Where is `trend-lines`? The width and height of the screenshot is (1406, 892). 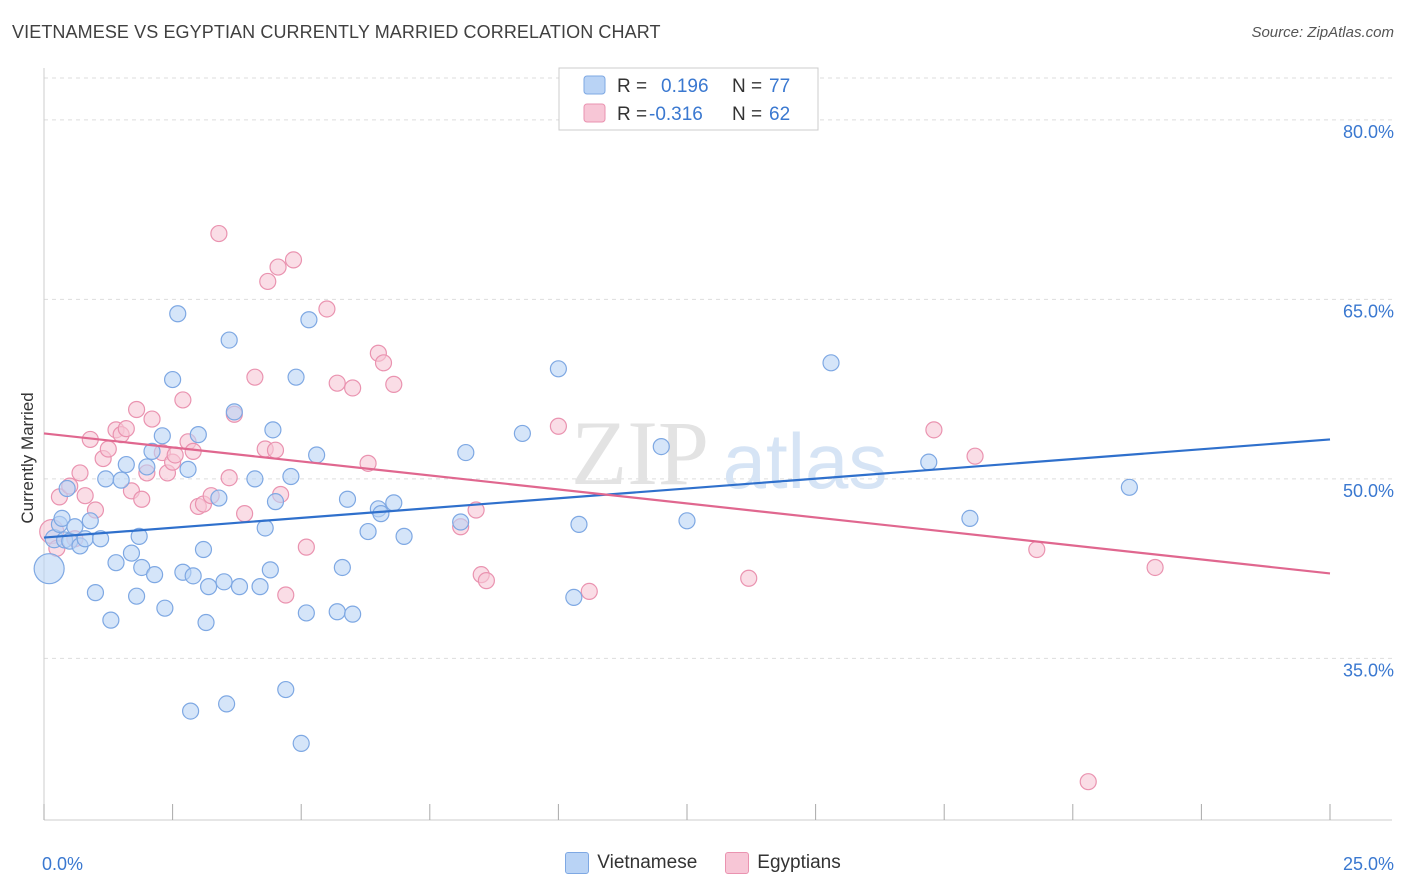 trend-lines is located at coordinates (687, 503).